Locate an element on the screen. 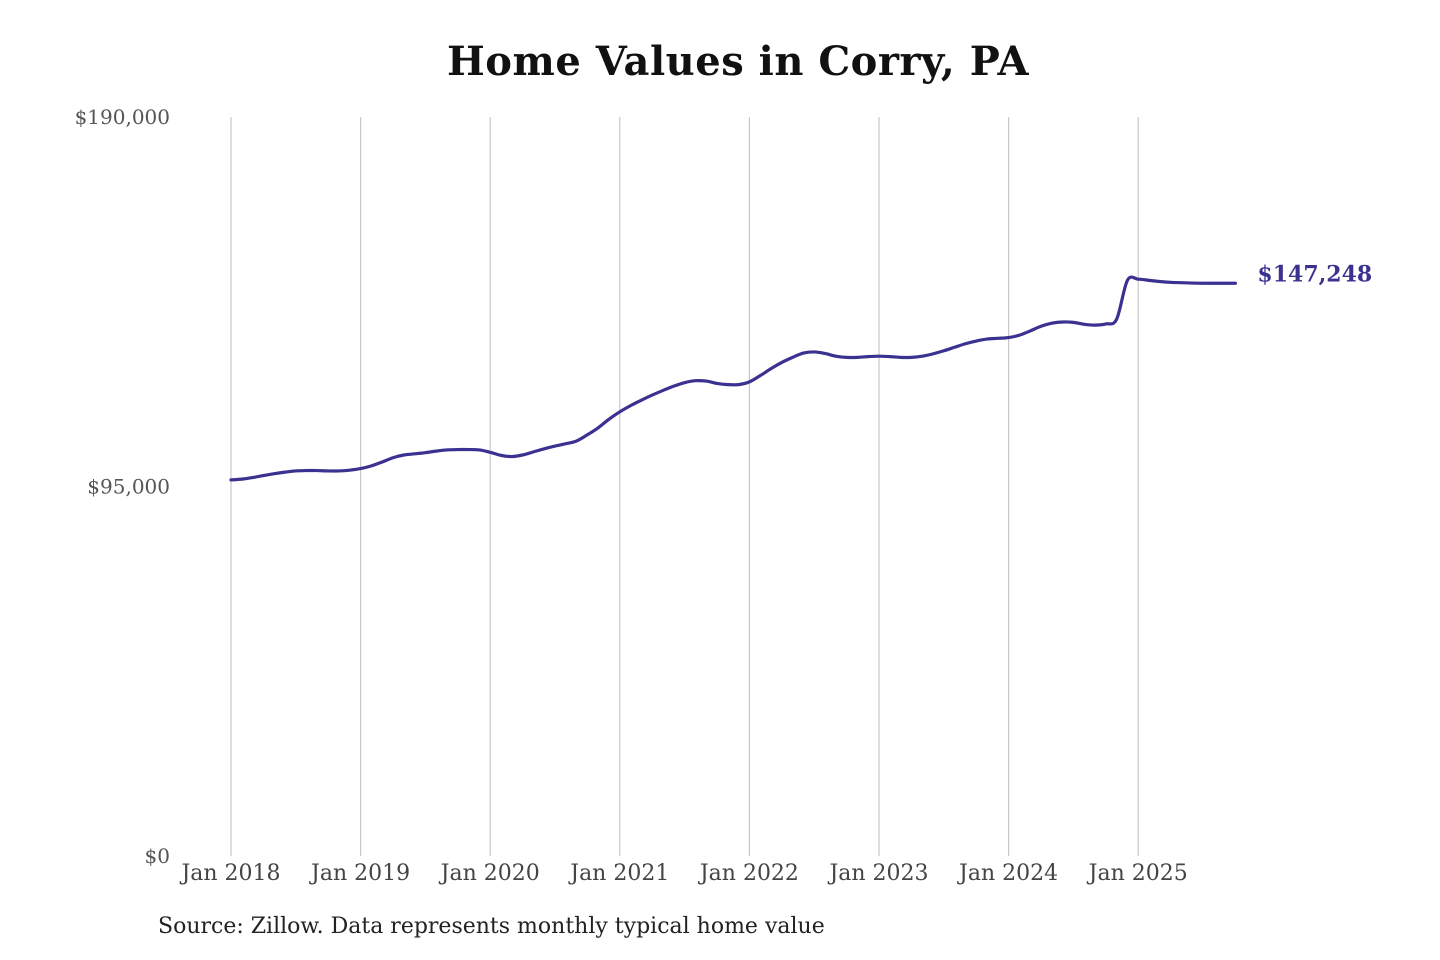 The image size is (1440, 960). x-tick-label: Jan 2025 is located at coordinates (1137, 873).